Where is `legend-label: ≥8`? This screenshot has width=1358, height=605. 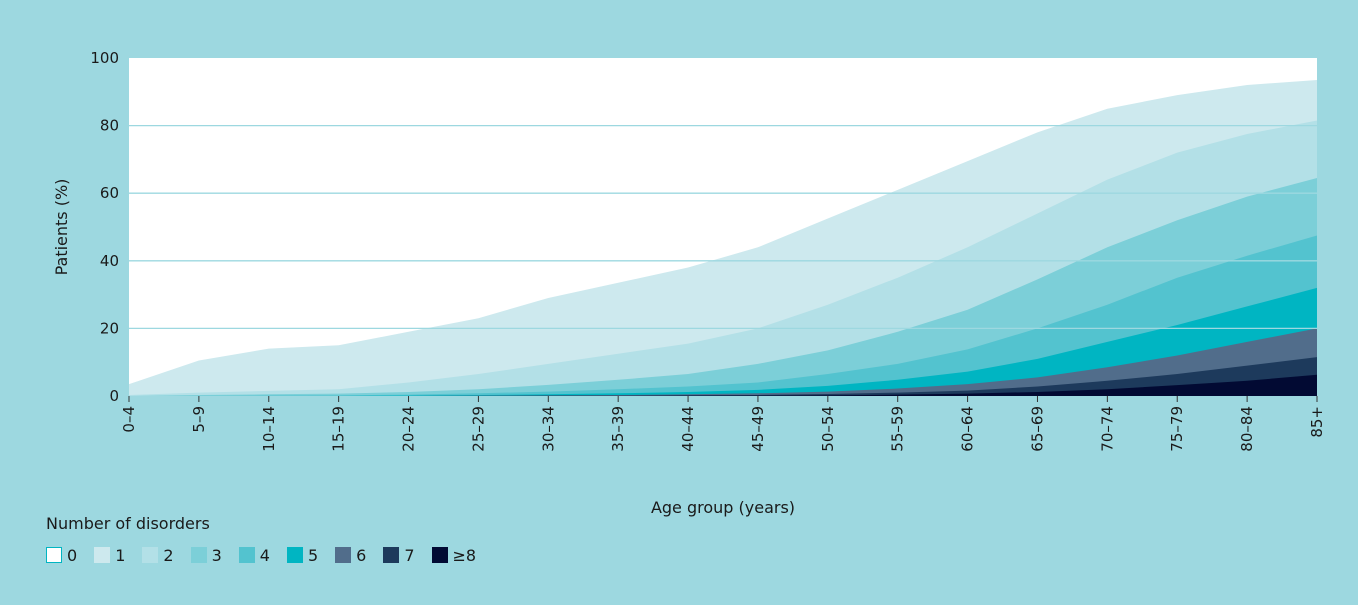 legend-label: ≥8 is located at coordinates (464, 555).